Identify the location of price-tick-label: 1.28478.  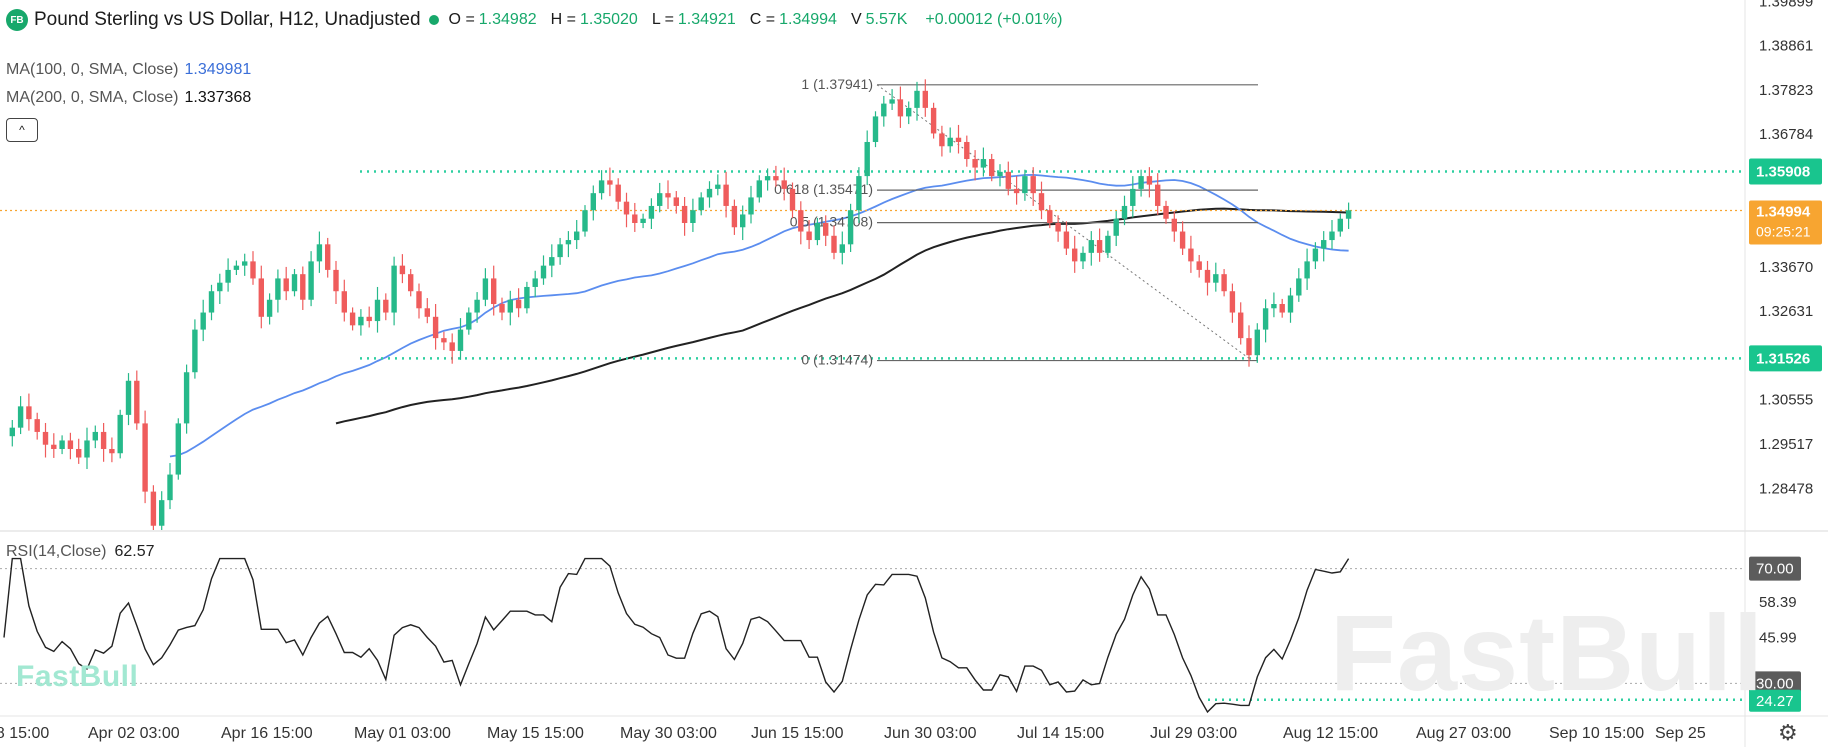
(1786, 488).